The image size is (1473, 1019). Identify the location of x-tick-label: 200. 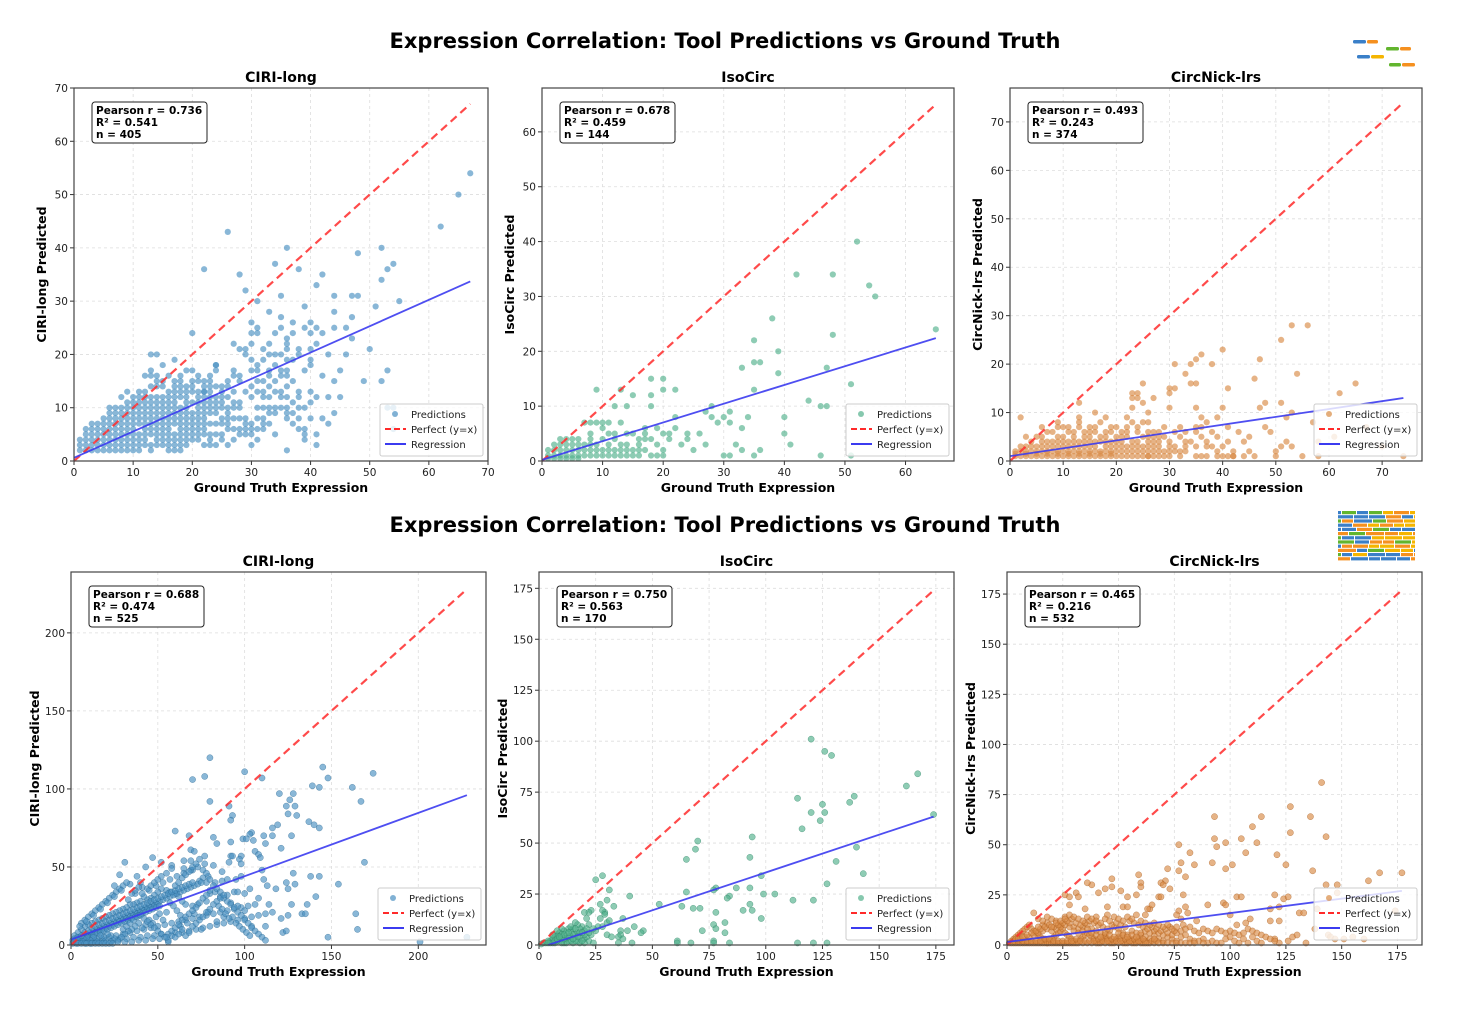
(418, 957).